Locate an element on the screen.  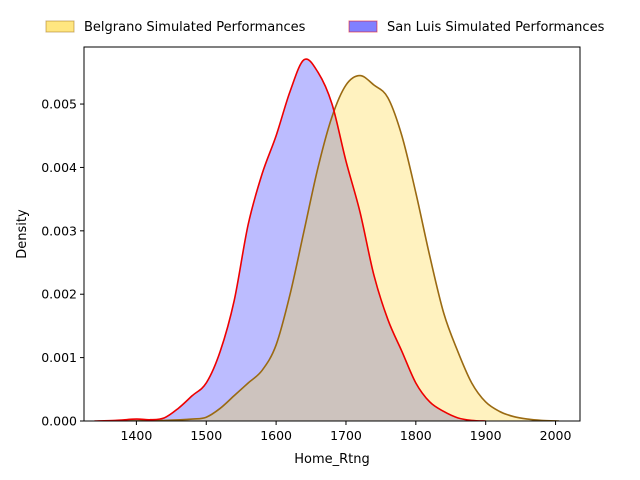
y-tick-label-3: 0.003 is located at coordinates (59, 230).